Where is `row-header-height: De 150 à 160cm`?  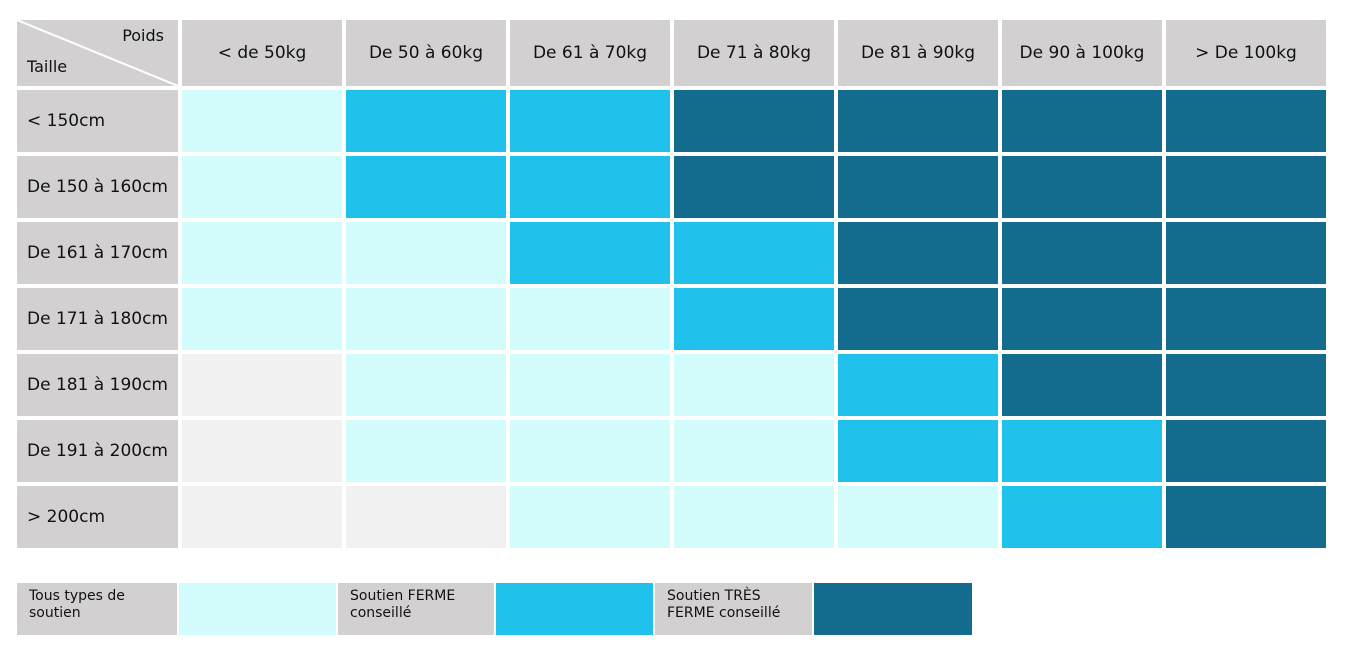
row-header-height: De 150 à 160cm is located at coordinates (97, 187).